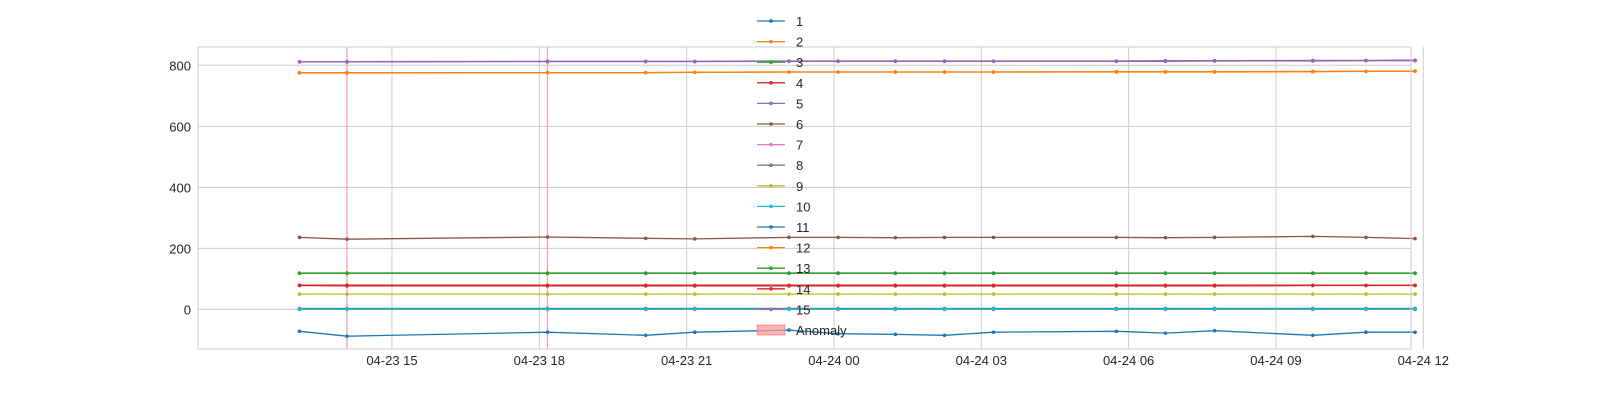  Describe the element at coordinates (1423, 360) in the screenshot. I see `x-tick-label: 04-24 12` at that location.